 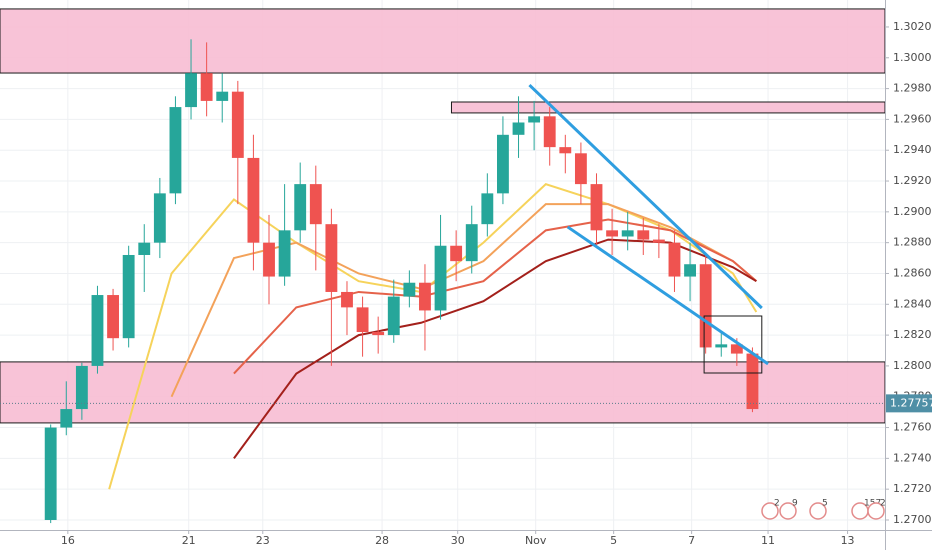 I want to click on y-tick-label: 1.29200, so click(x=912, y=180).